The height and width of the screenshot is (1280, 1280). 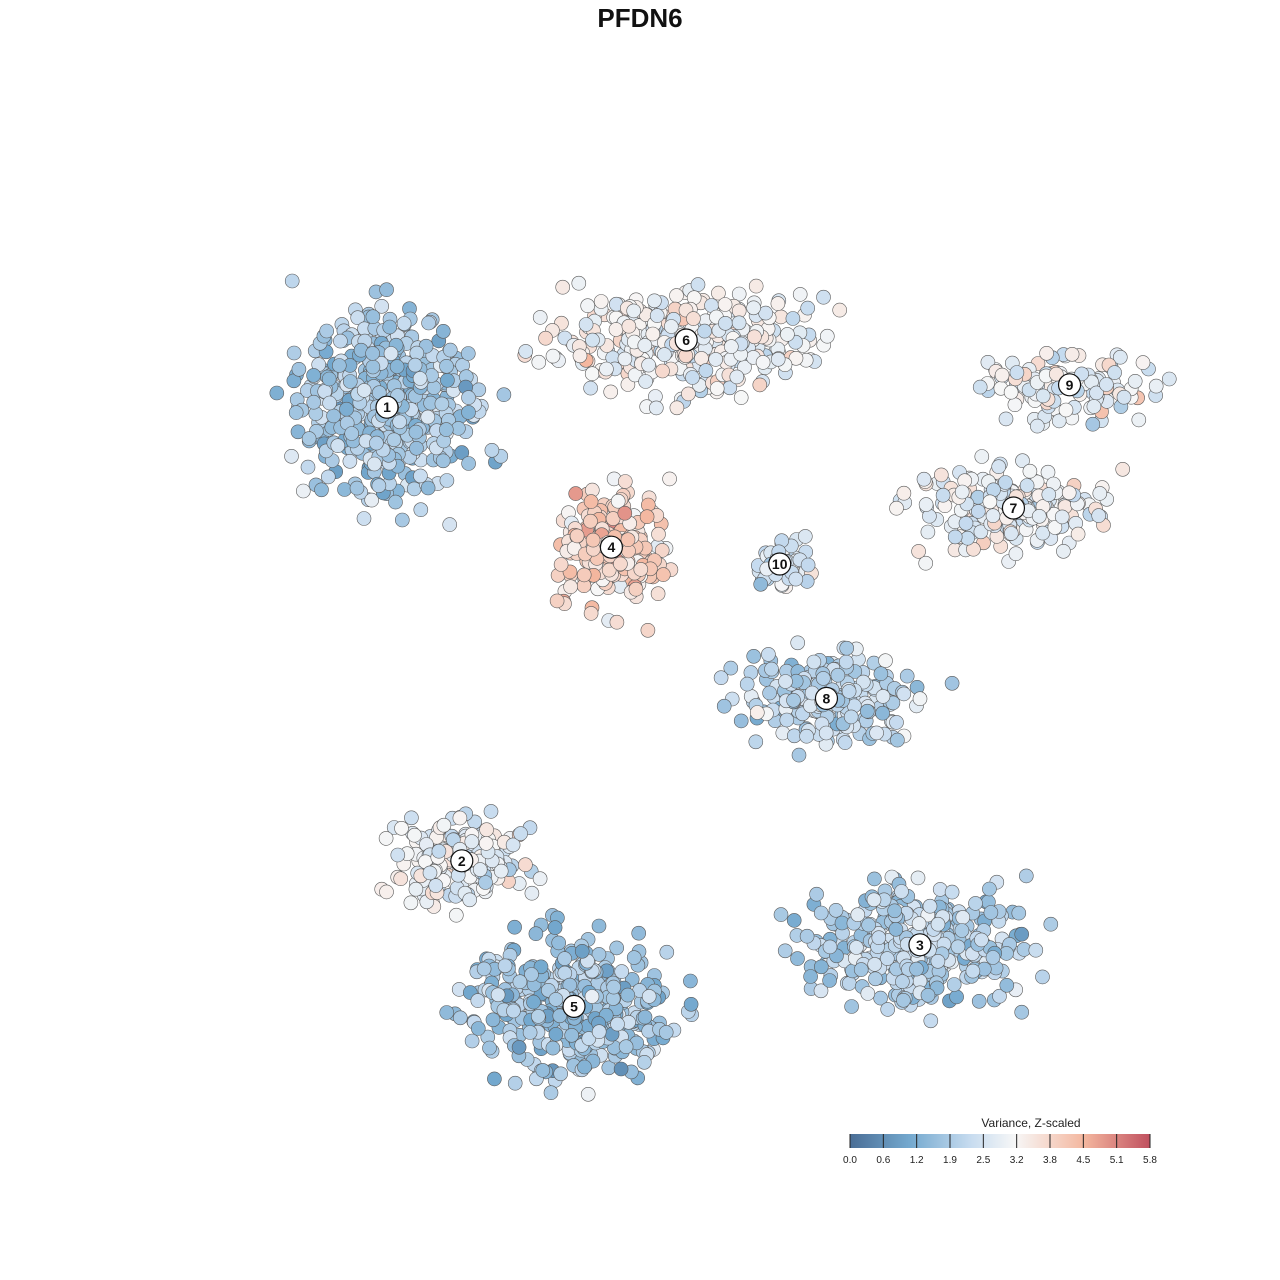 I want to click on legend-tick-label: 3.2, so click(x=1017, y=1160).